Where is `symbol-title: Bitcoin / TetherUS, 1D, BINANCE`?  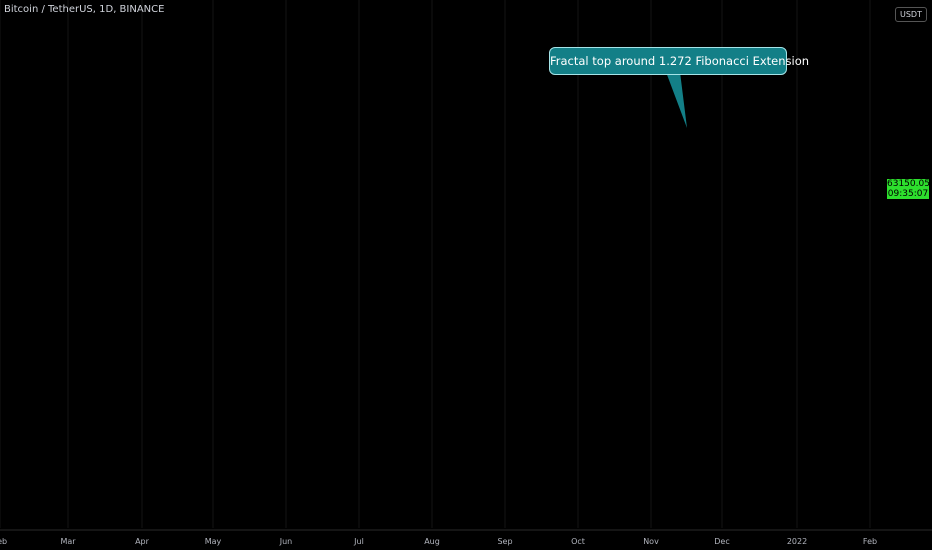
symbol-title: Bitcoin / TetherUS, 1D, BINANCE is located at coordinates (84, 9).